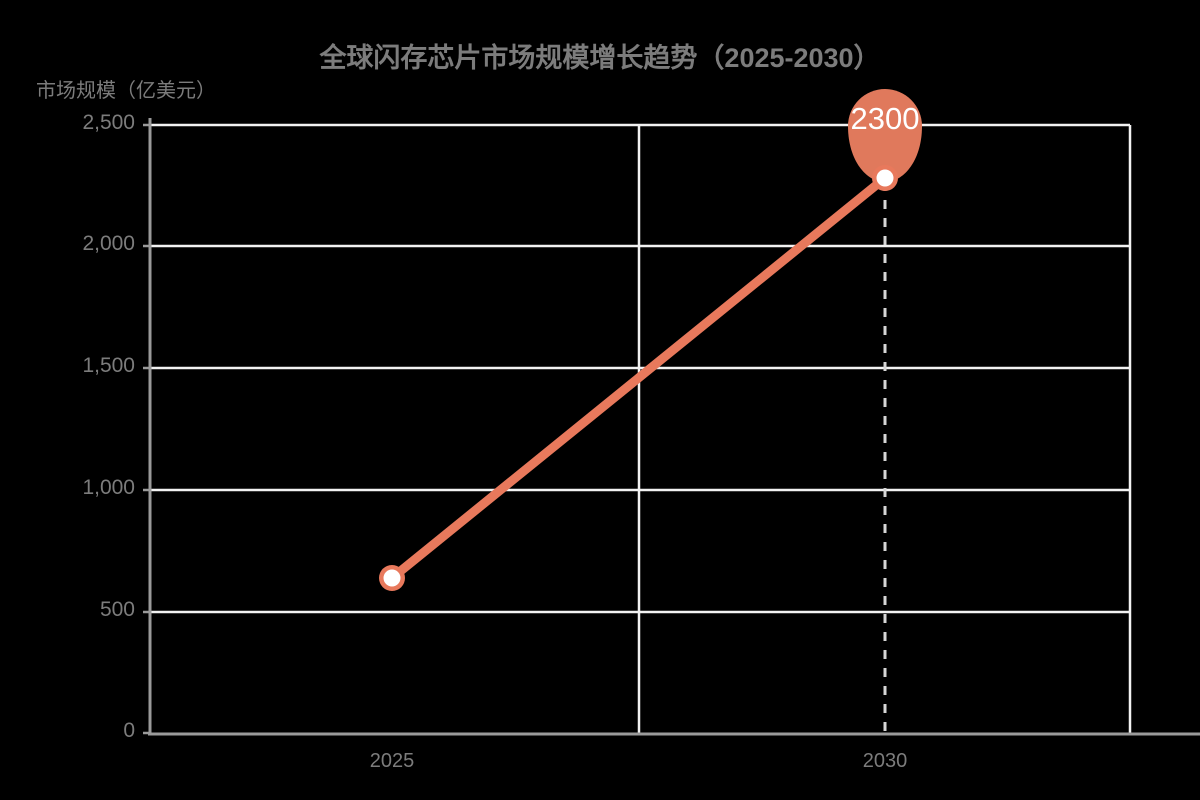  I want to click on y-tick-label-2000: 2,000, so click(108, 243).